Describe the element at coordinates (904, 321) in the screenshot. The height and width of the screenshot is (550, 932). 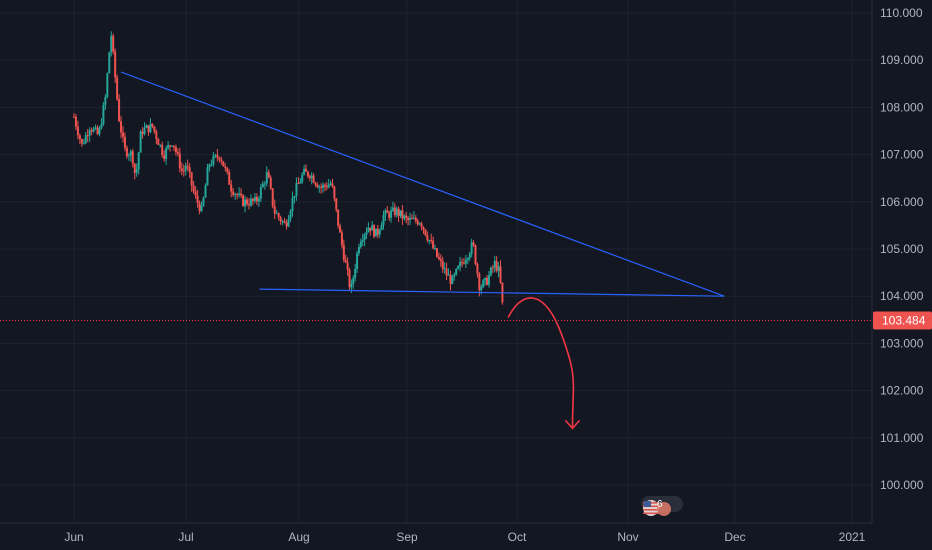
I see `last-price-label: 103.484` at that location.